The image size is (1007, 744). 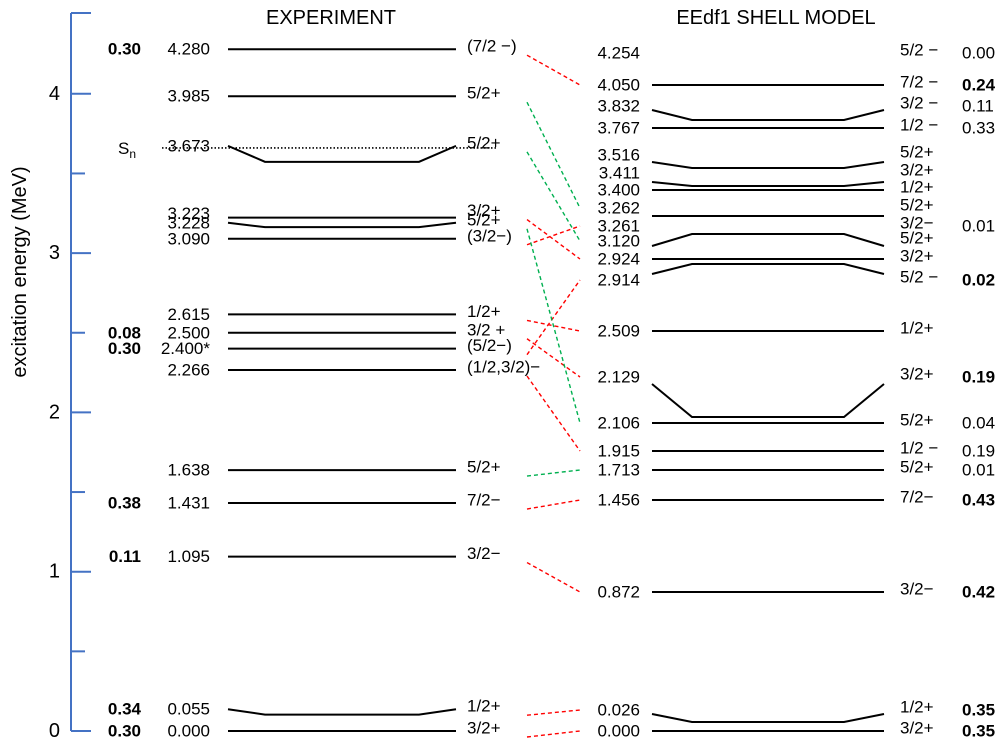 I want to click on energy-axis: 0 1 2 3 4, so click(x=70, y=377).